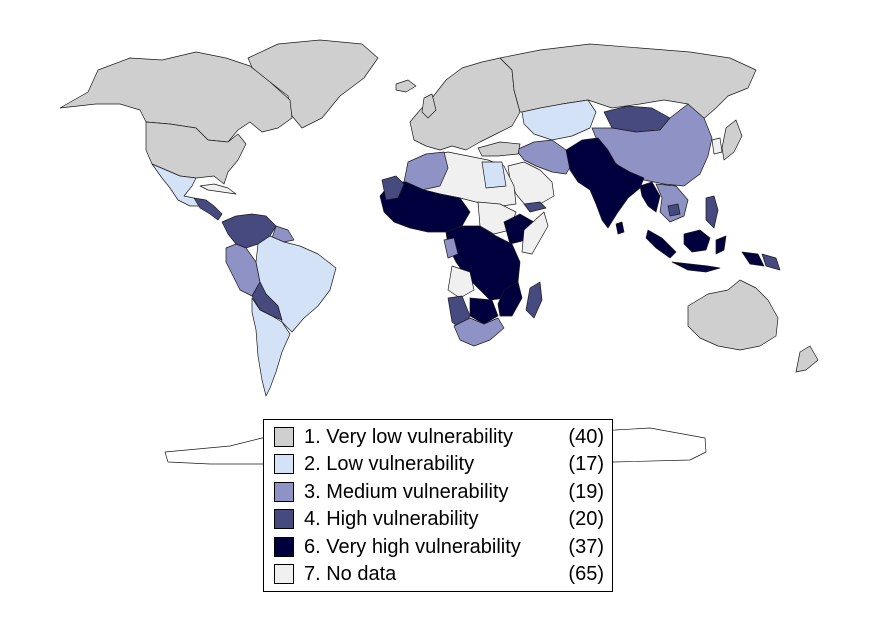 The width and height of the screenshot is (875, 624). Describe the element at coordinates (494, 175) in the screenshot. I see `region-egypt` at that location.